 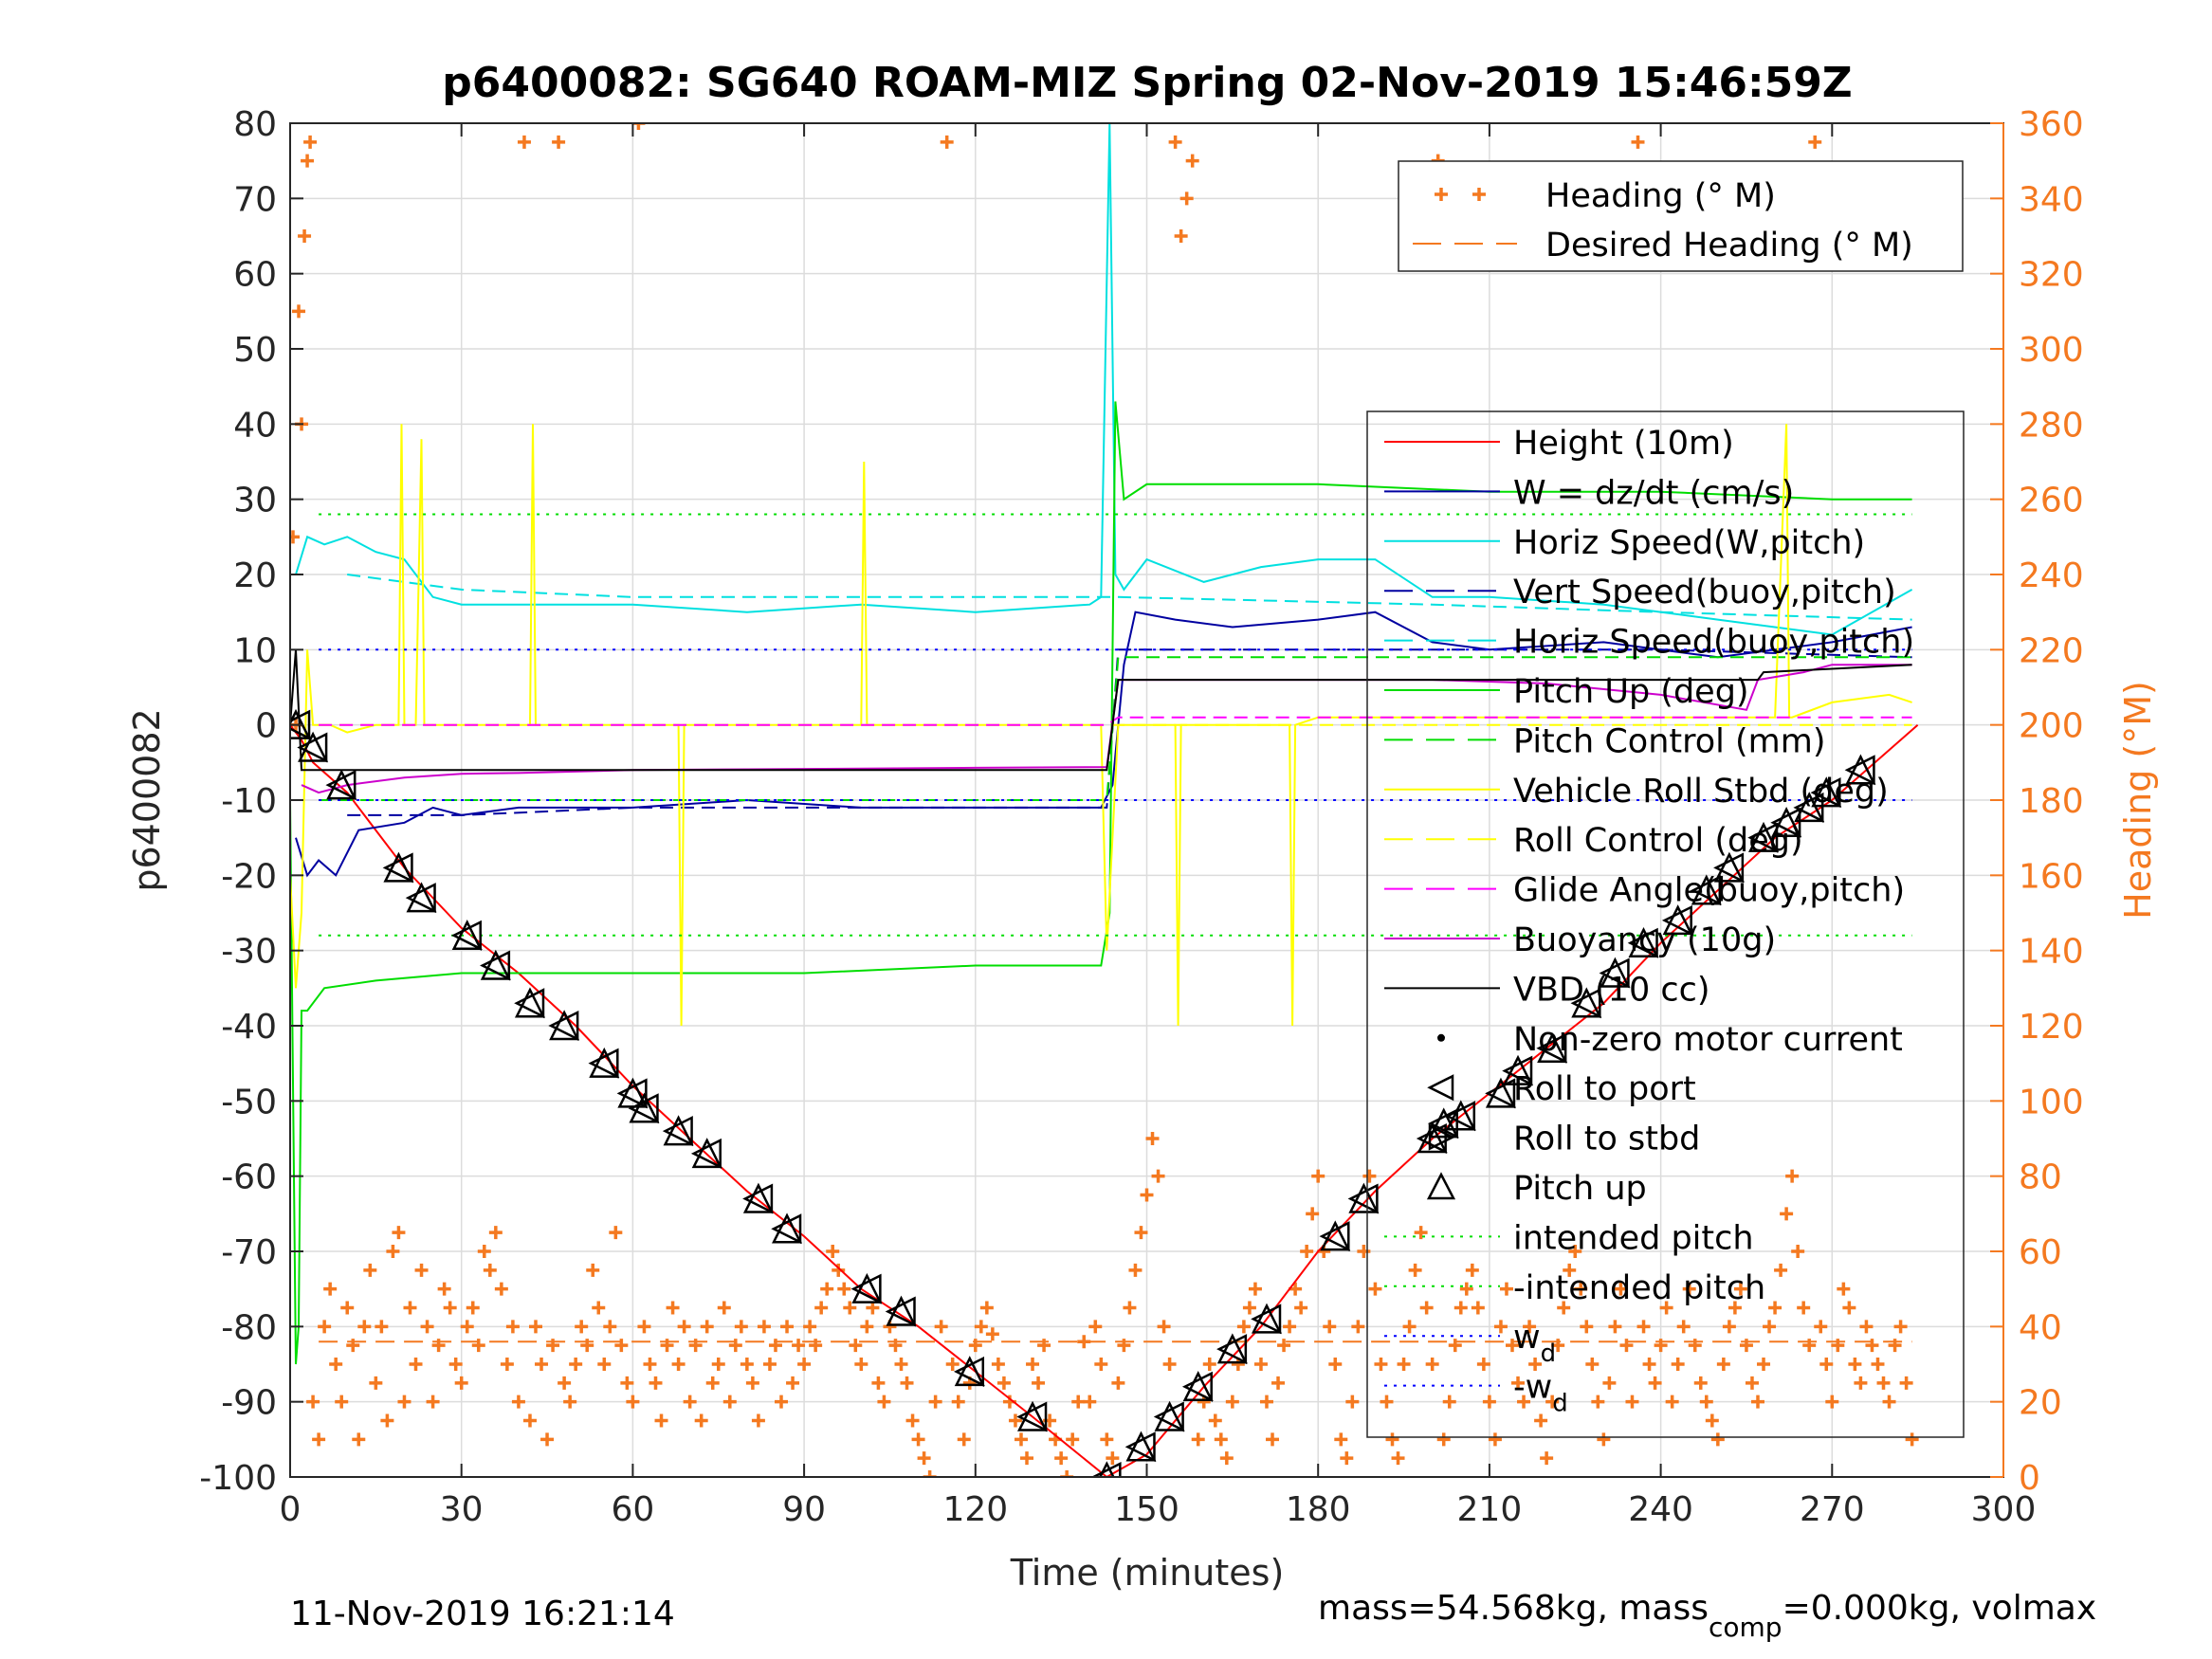 What do you see at coordinates (1101, 710) in the screenshot?
I see `series-line` at bounding box center [1101, 710].